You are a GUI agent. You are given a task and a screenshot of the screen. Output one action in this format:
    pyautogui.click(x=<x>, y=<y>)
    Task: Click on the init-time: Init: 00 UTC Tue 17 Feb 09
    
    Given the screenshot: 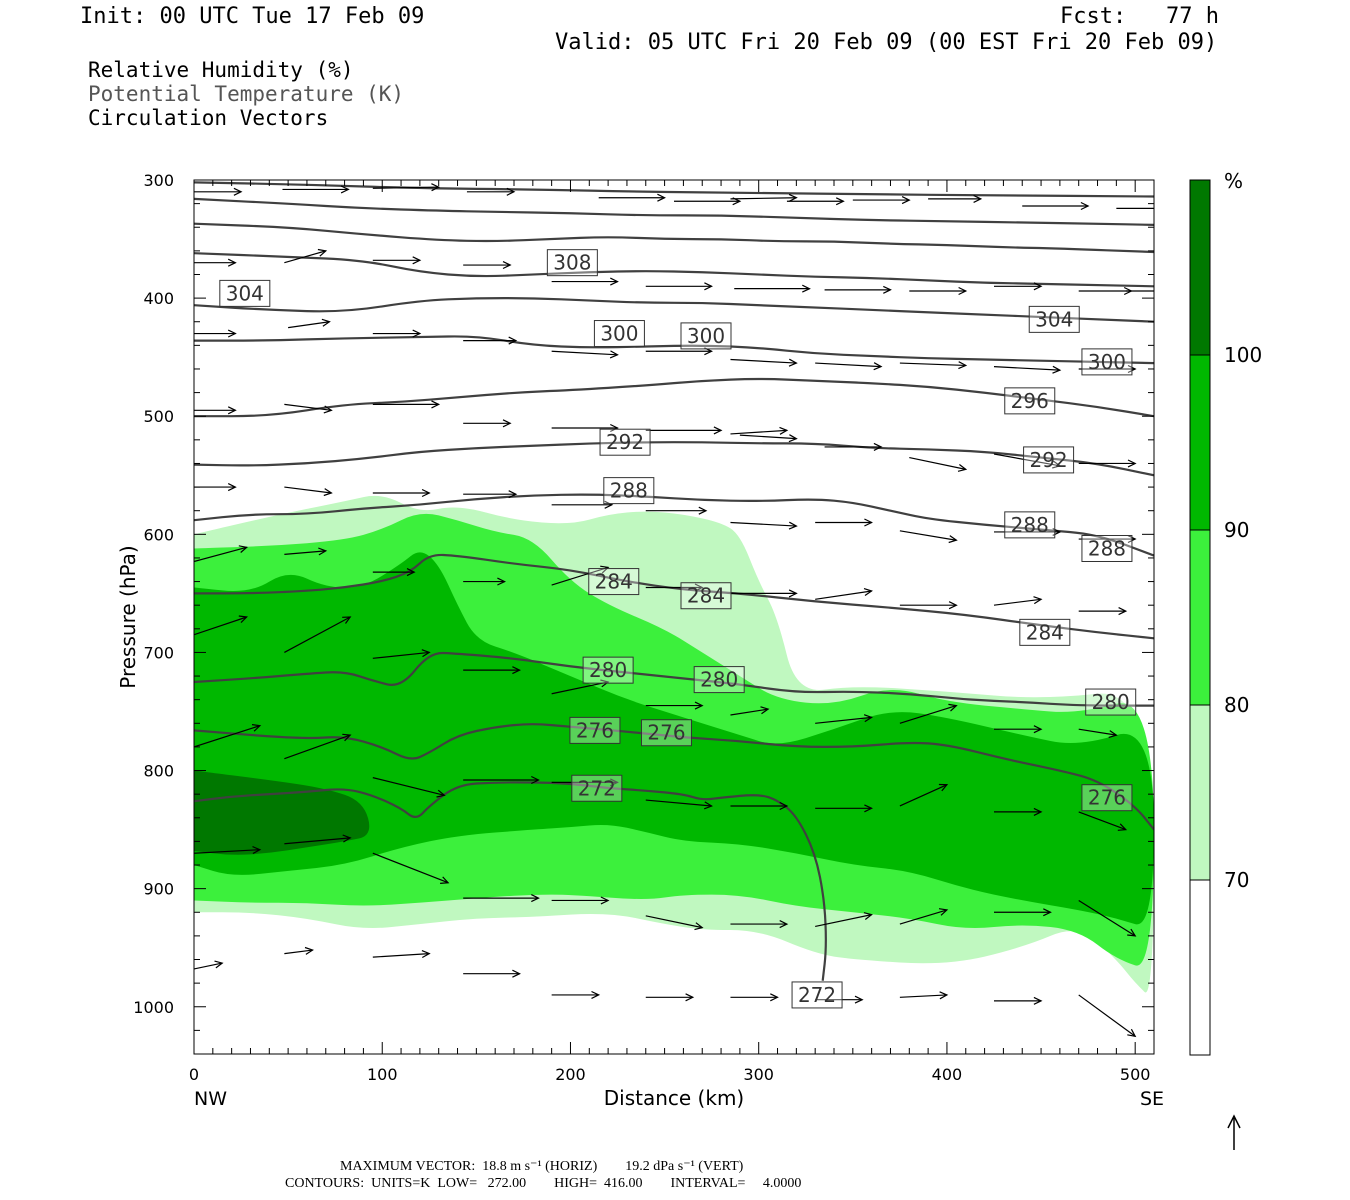 What is the action you would take?
    pyautogui.click(x=252, y=16)
    